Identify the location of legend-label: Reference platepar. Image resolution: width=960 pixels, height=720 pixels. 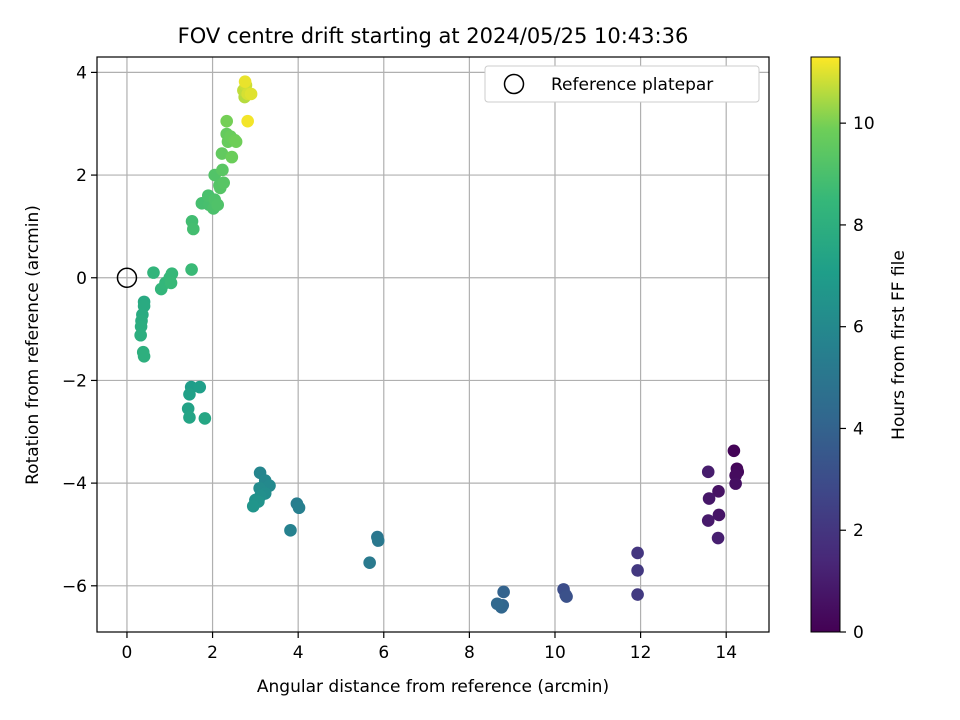
(632, 85).